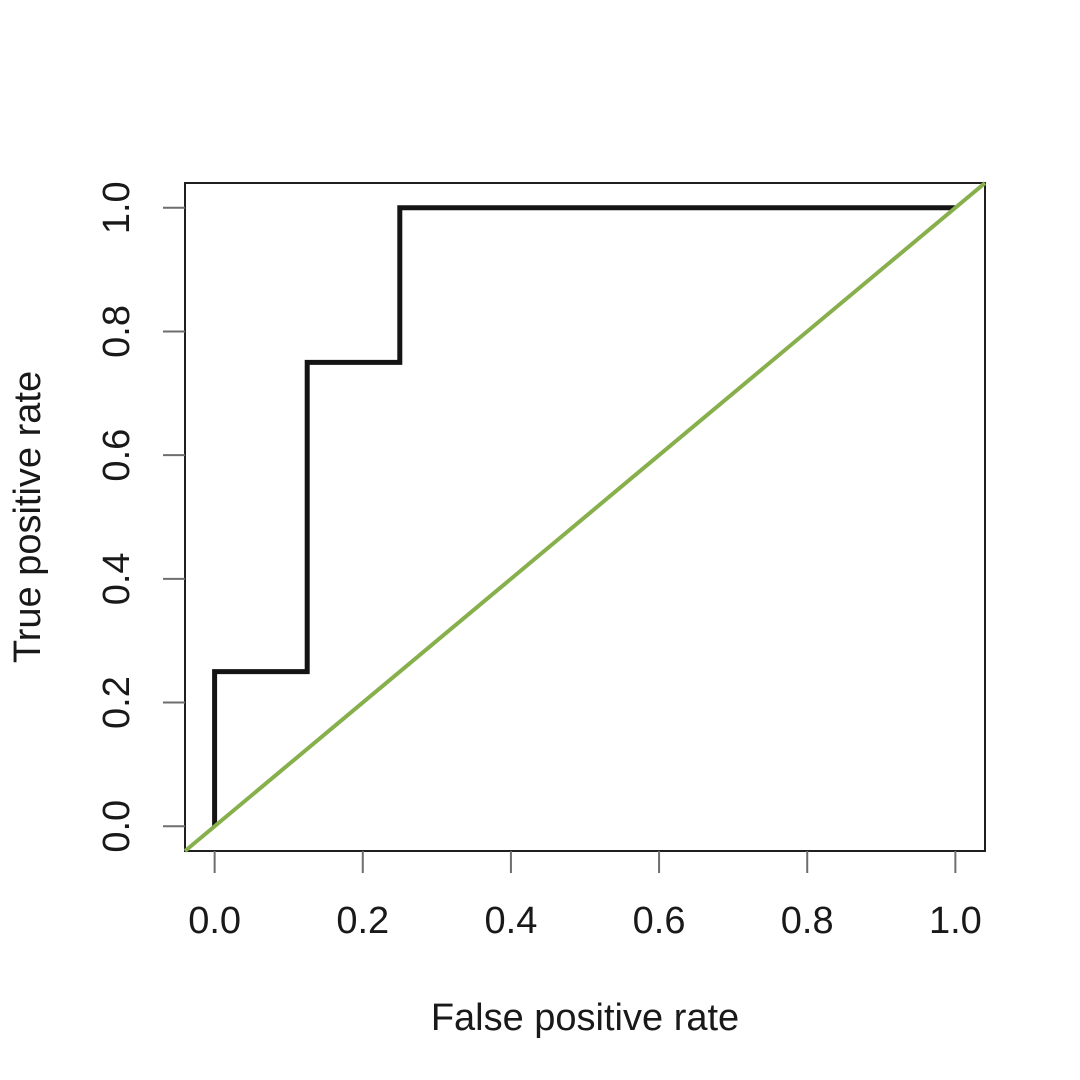 Image resolution: width=1080 pixels, height=1080 pixels. I want to click on y-axis-tick-label: 0.0, so click(117, 826).